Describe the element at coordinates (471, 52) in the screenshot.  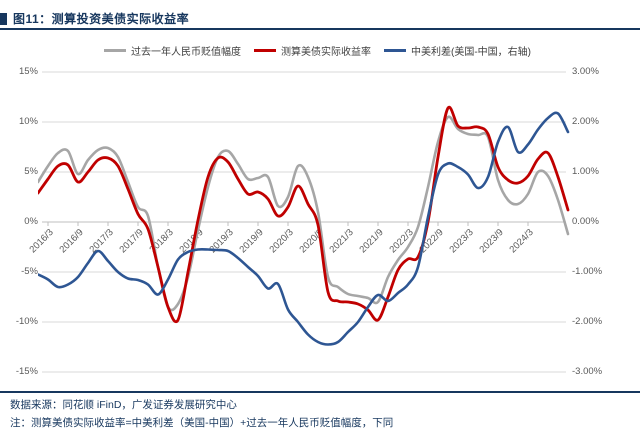
I see `legend-label: 中美利差(美国-中国，右轴)` at that location.